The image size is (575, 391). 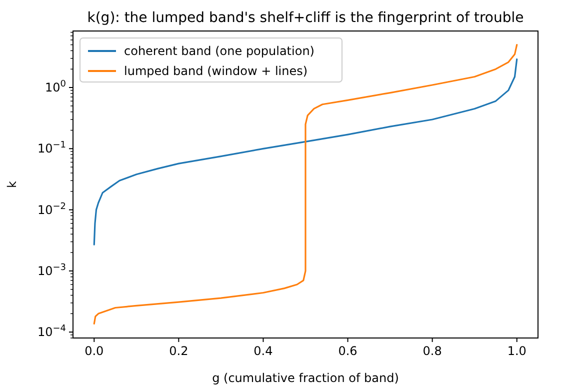 I want to click on y-tick-label: 10$^{−2}$, so click(x=51, y=209).